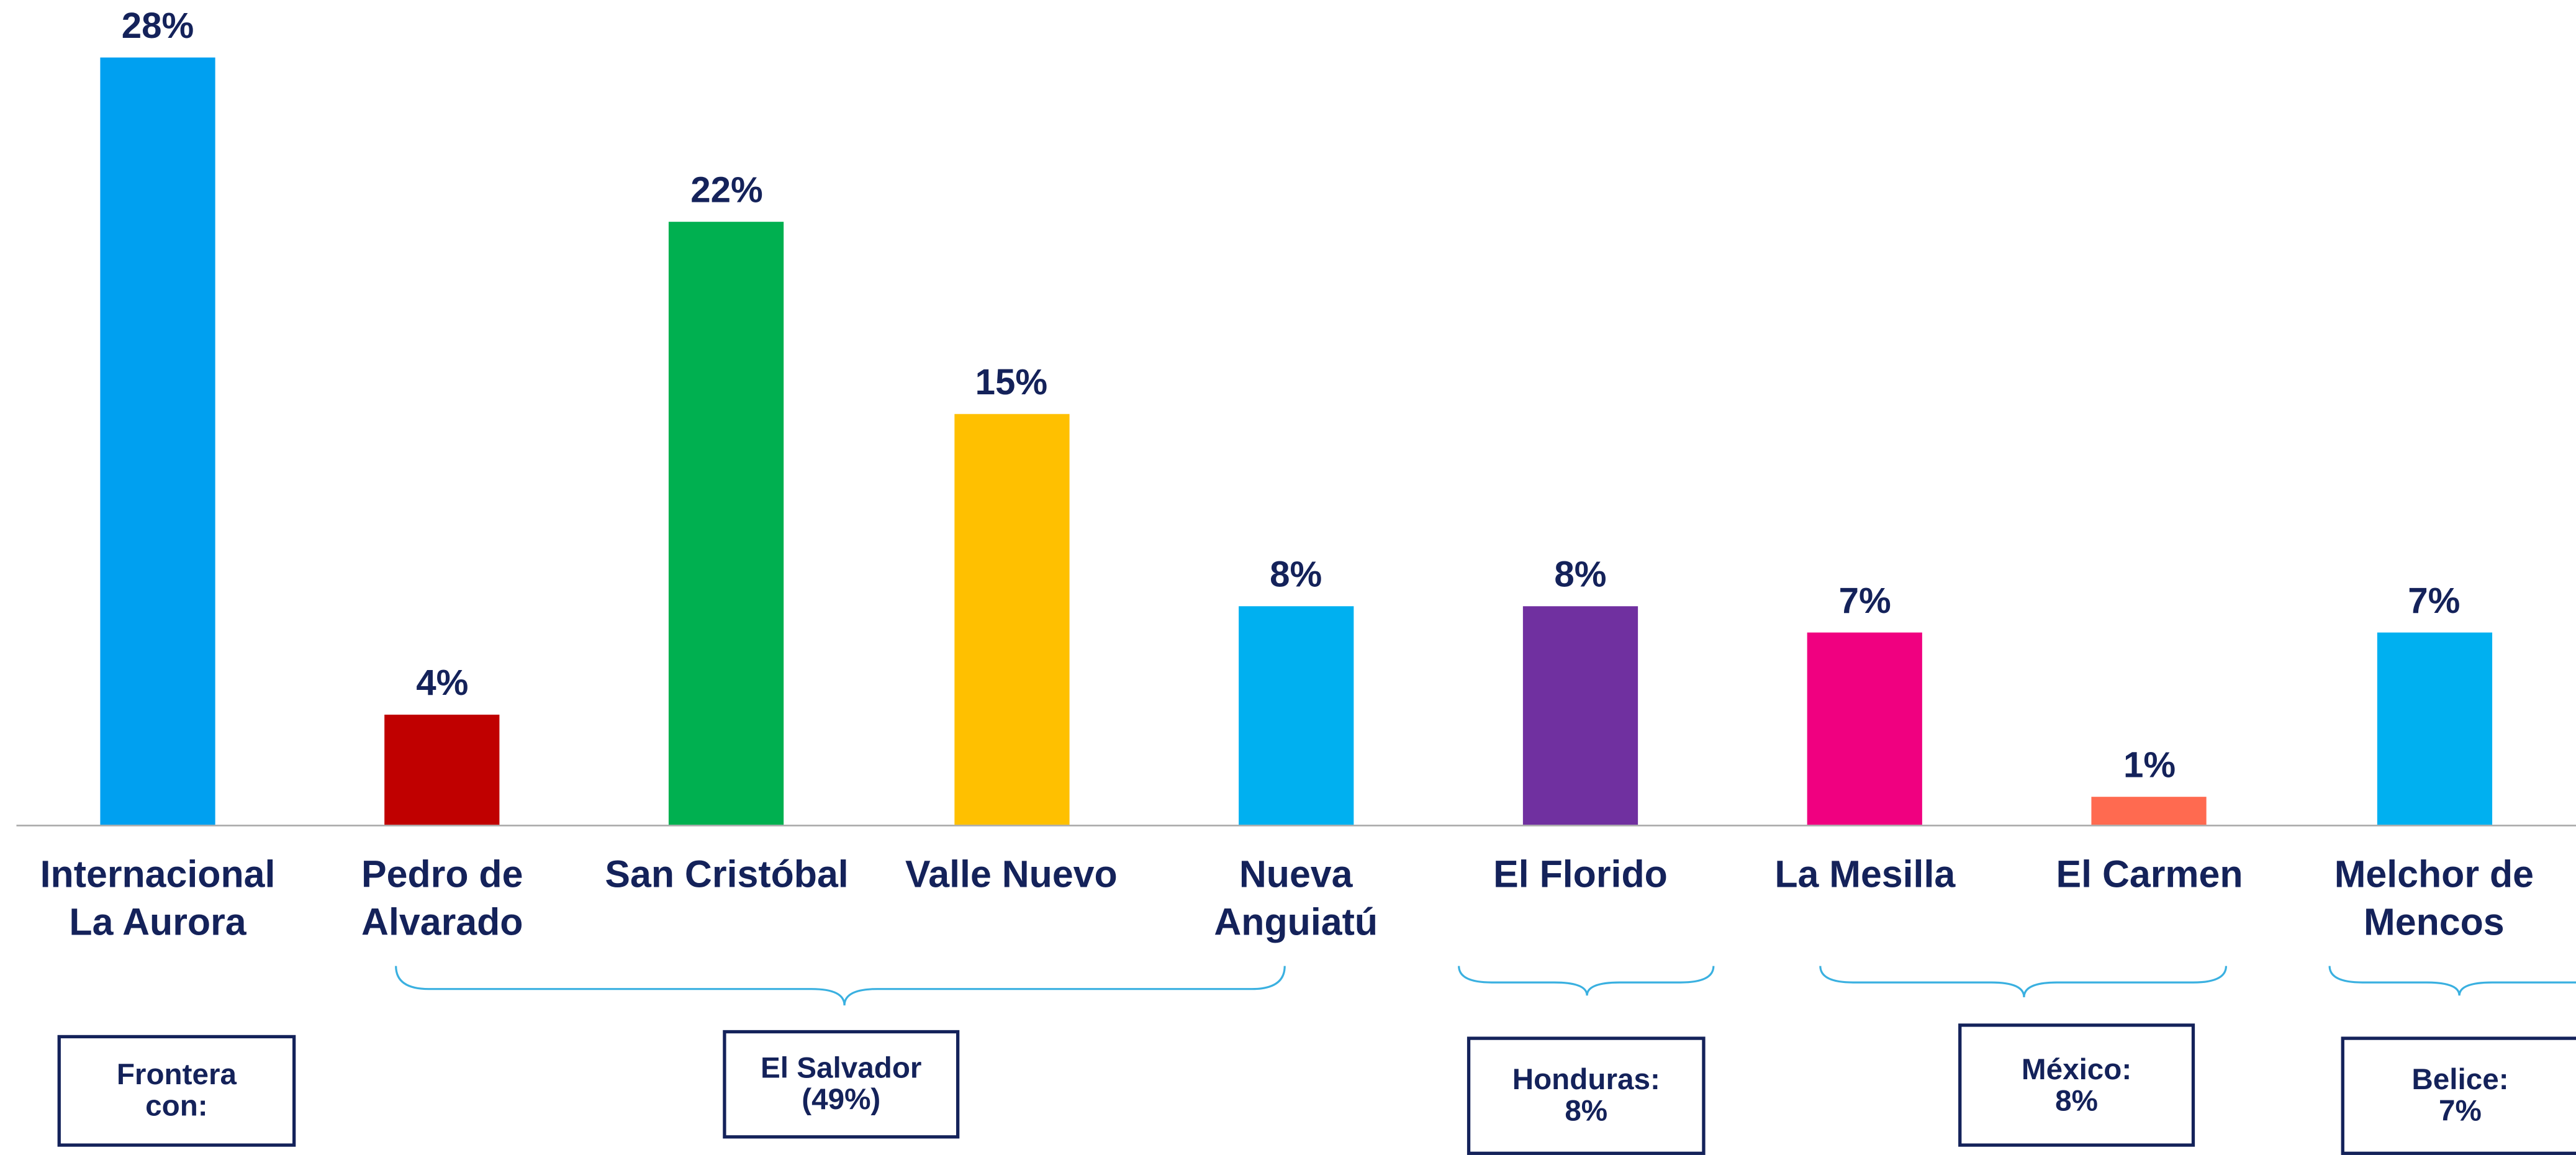 This screenshot has height=1155, width=2576. I want to click on value-label: 28%, so click(157, 26).